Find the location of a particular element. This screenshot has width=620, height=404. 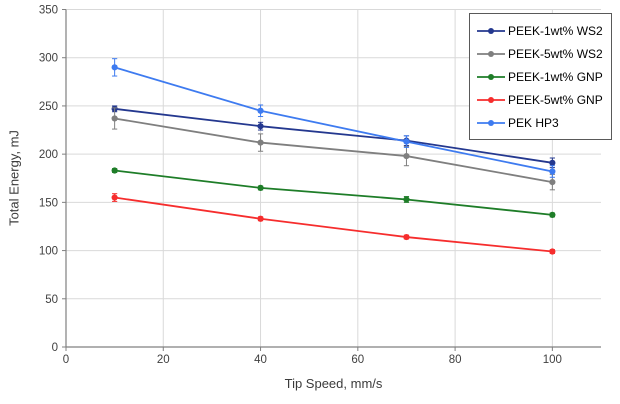

y-tick-label: 300 is located at coordinates (48, 59).